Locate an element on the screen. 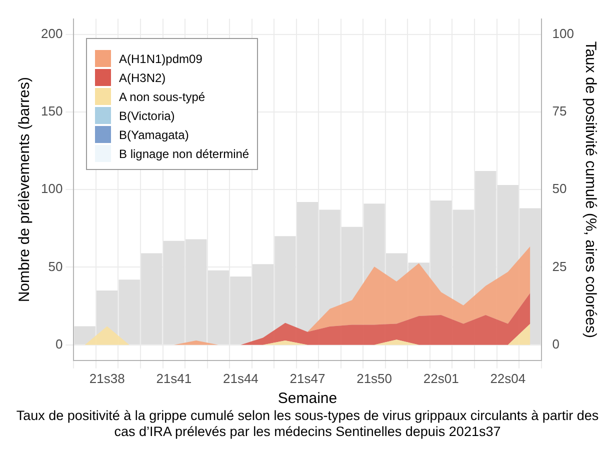 The image size is (615, 467). legend-label: A(H3N2) is located at coordinates (142, 77).